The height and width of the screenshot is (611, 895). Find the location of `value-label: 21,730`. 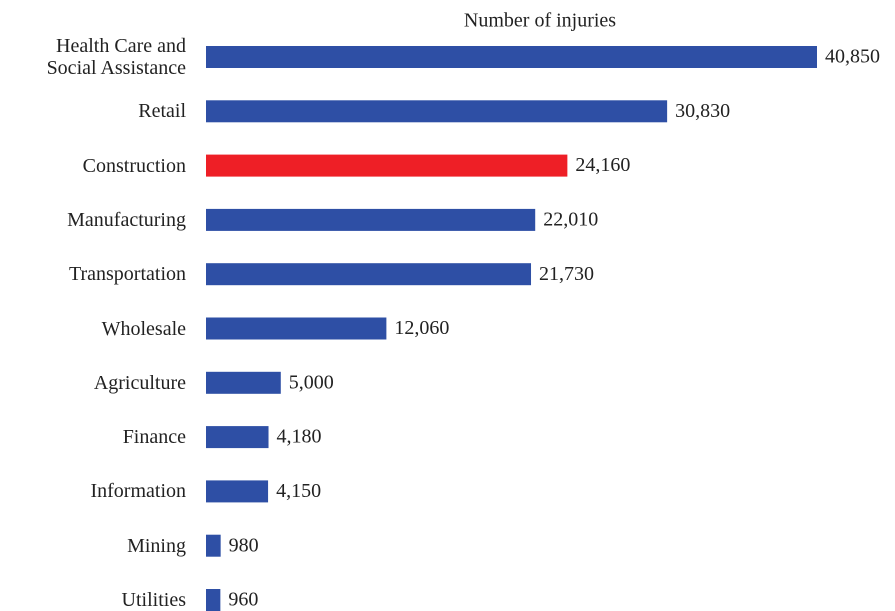

value-label: 21,730 is located at coordinates (566, 274).